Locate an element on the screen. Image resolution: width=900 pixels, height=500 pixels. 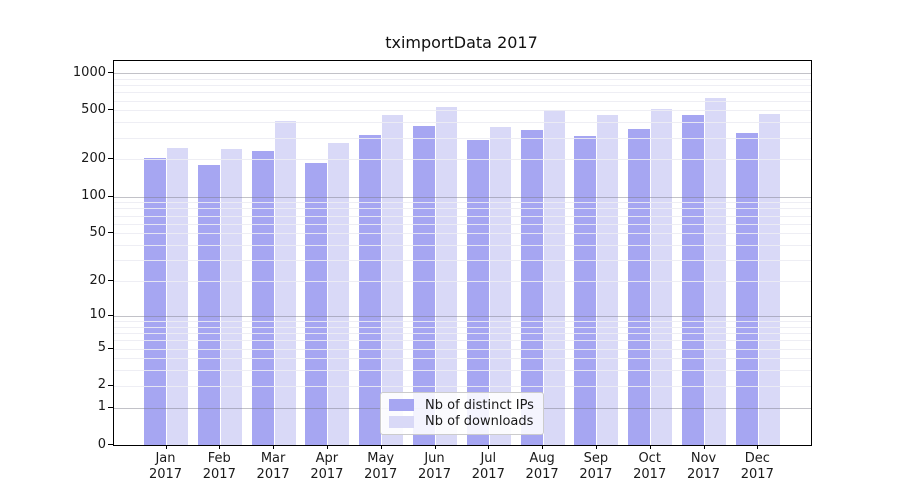
y-tick-label: 100 is located at coordinates (93, 195).